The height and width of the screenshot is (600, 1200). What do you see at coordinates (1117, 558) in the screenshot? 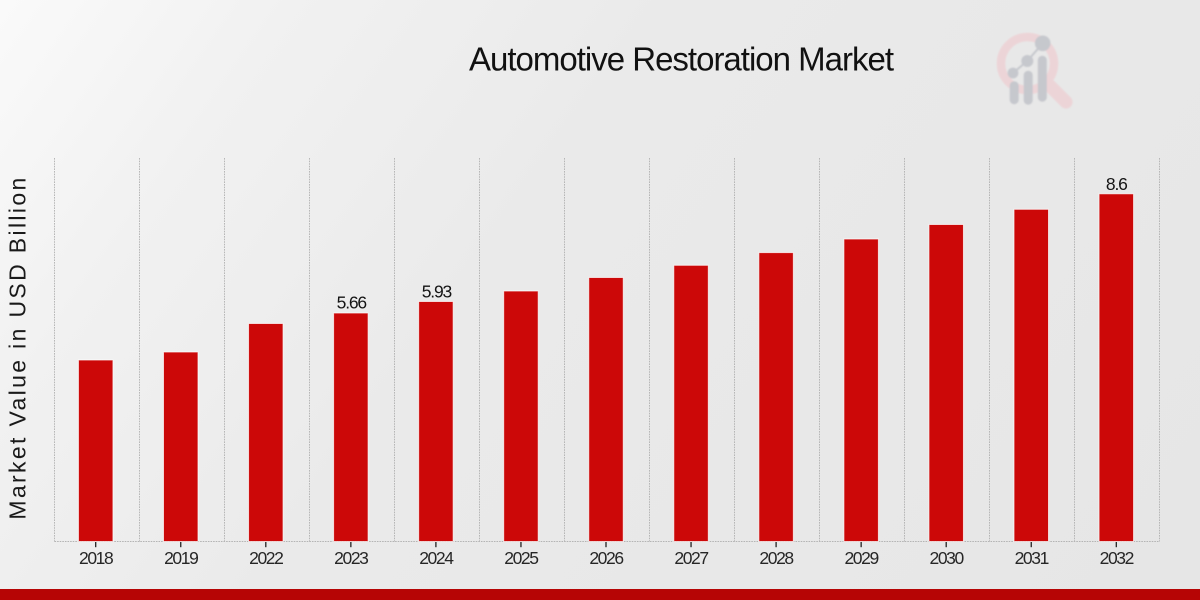
I see `svg-text: 2032` at bounding box center [1117, 558].